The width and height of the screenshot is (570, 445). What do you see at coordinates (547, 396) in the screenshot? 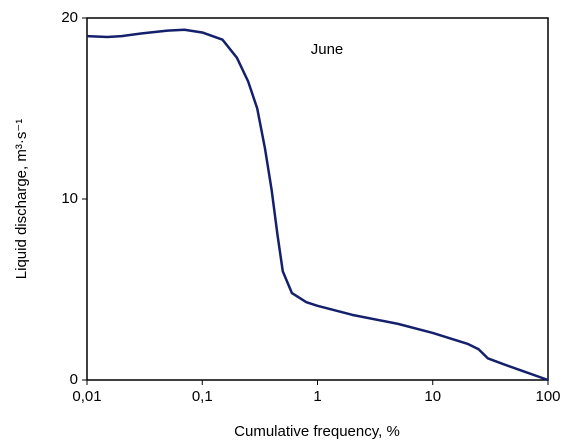
I see `x-tick-label: 100` at bounding box center [547, 396].